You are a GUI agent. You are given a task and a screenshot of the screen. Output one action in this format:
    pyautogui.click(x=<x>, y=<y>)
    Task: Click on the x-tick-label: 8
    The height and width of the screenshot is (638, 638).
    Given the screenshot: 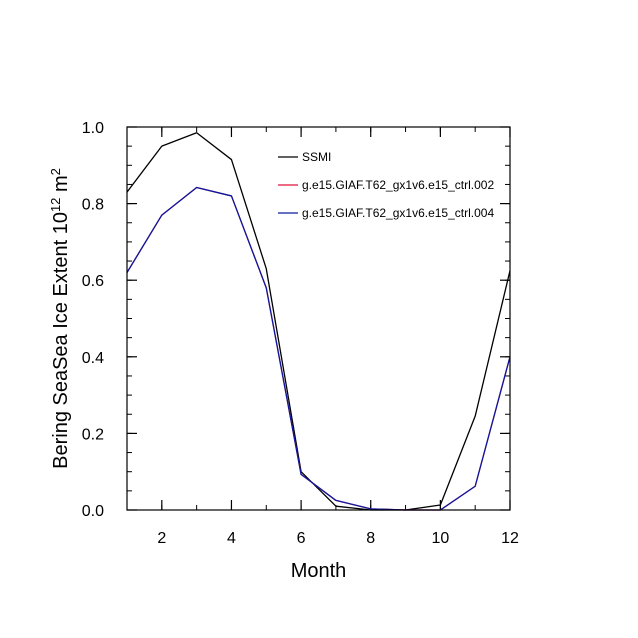 What is the action you would take?
    pyautogui.click(x=370, y=538)
    